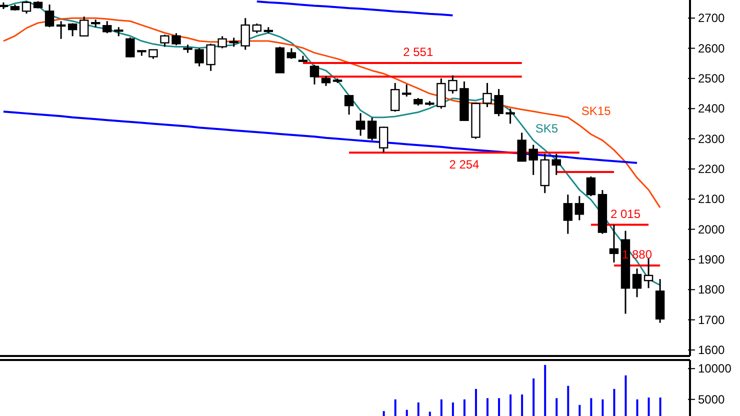  Describe the element at coordinates (546, 128) in the screenshot. I see `series-label: SK5` at that location.